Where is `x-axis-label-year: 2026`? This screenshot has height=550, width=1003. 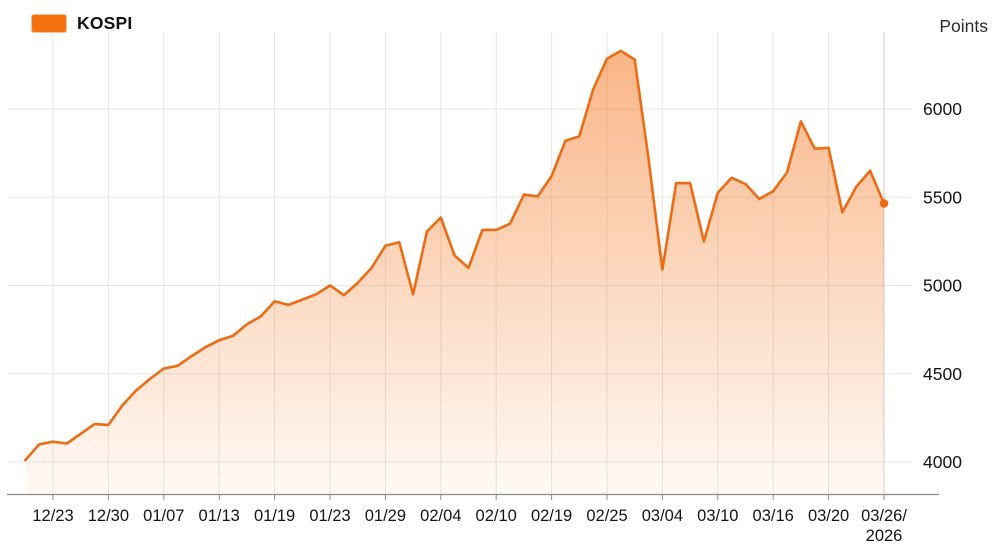 x-axis-label-year: 2026 is located at coordinates (884, 536).